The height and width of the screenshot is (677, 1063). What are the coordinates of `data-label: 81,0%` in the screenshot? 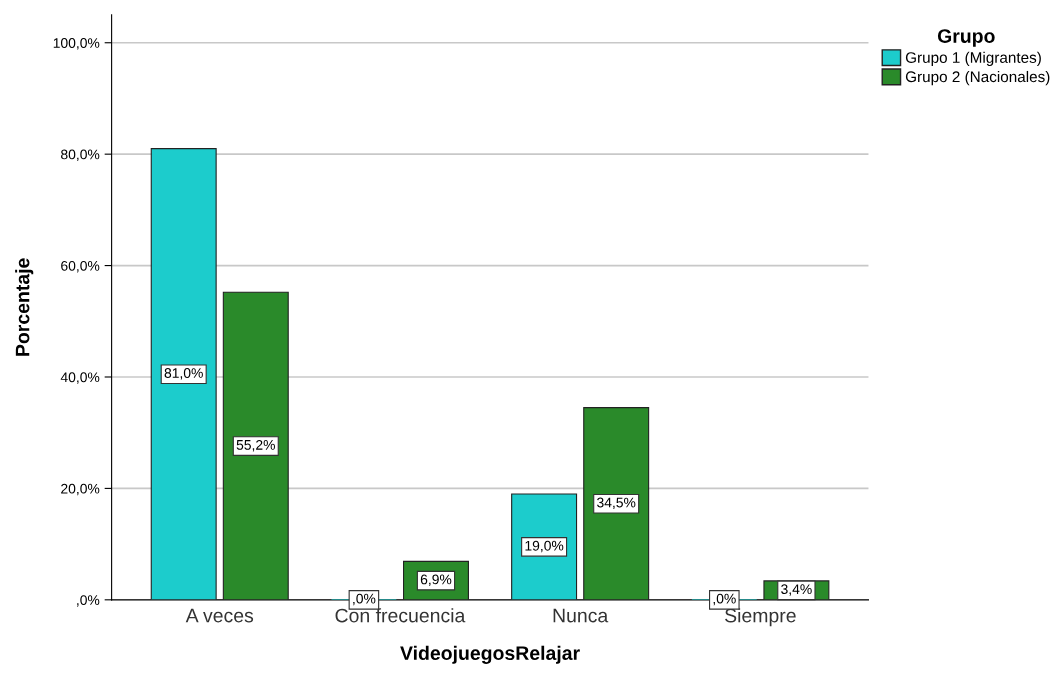 It's located at (183, 374).